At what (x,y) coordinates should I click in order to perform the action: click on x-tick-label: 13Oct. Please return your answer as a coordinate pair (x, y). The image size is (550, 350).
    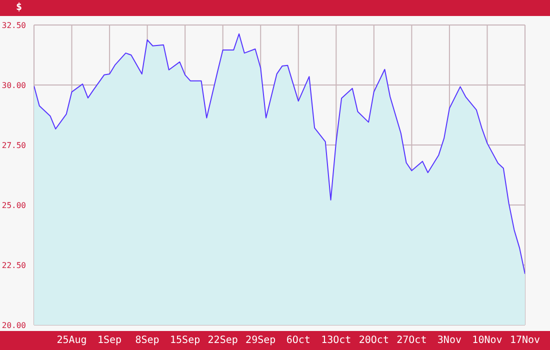
    Looking at the image, I should click on (336, 340).